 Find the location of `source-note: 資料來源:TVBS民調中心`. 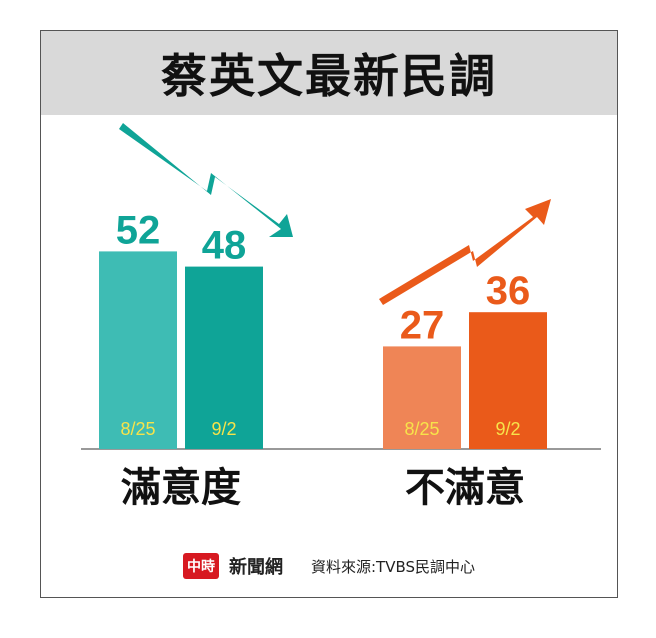

source-note: 資料來源:TVBS民調中心 is located at coordinates (393, 566).